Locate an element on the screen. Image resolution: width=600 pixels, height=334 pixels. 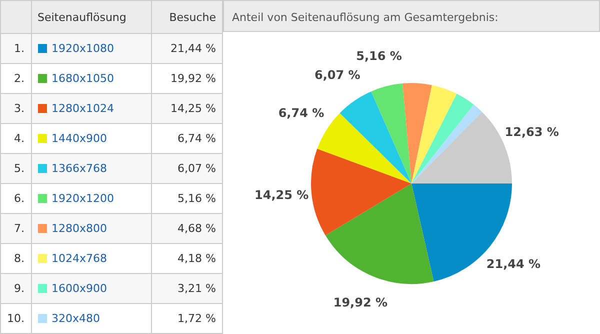
data-label: 1,72 % is located at coordinates (187, 319).